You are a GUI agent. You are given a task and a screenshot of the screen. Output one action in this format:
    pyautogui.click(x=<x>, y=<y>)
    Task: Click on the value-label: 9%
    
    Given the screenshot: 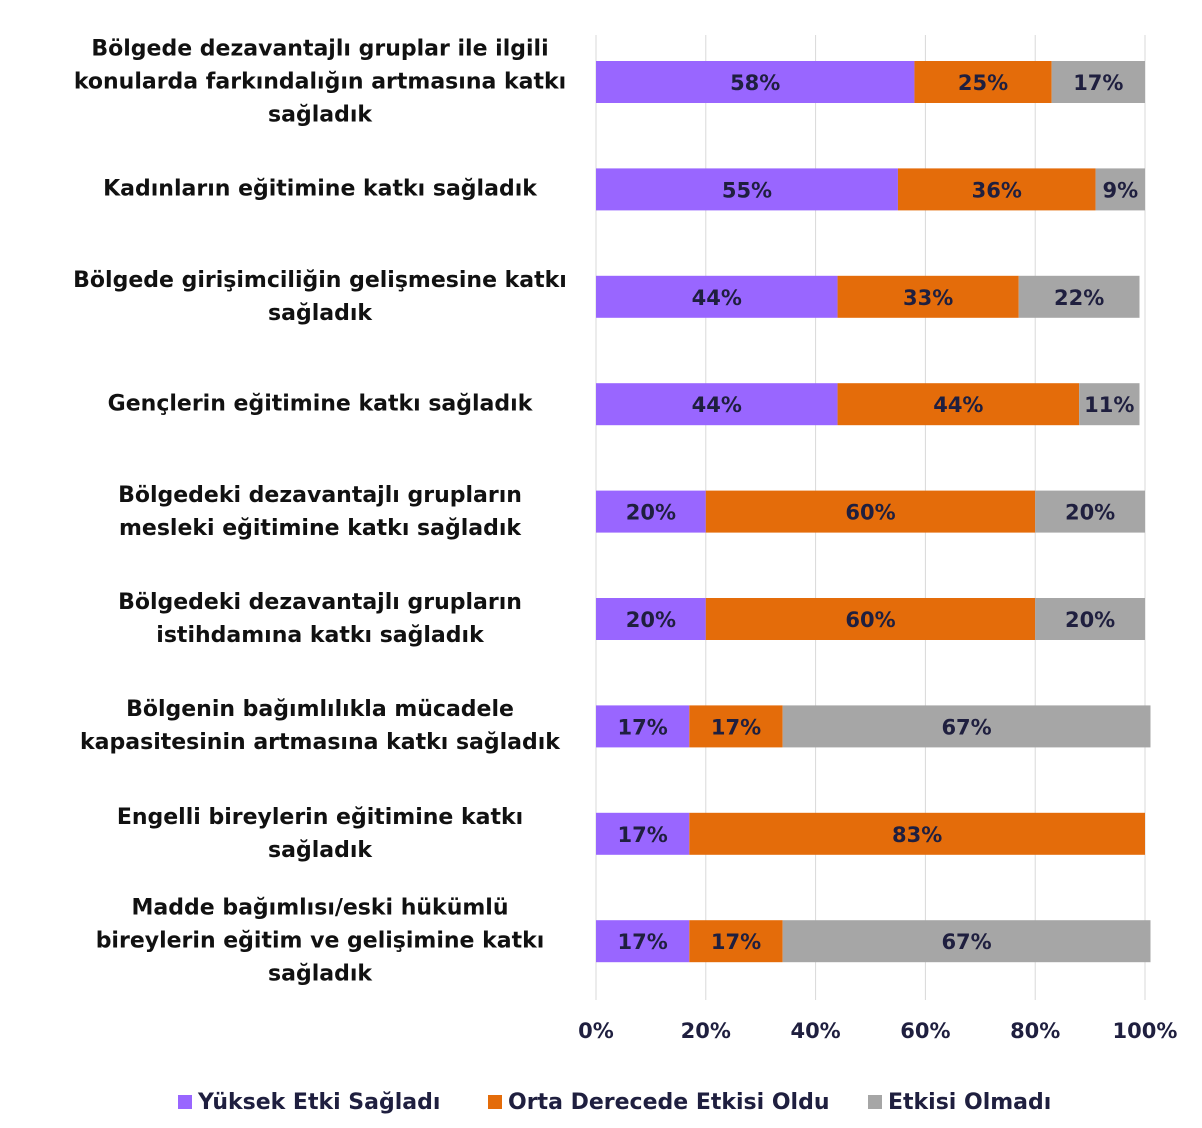 What is the action you would take?
    pyautogui.click(x=1120, y=190)
    